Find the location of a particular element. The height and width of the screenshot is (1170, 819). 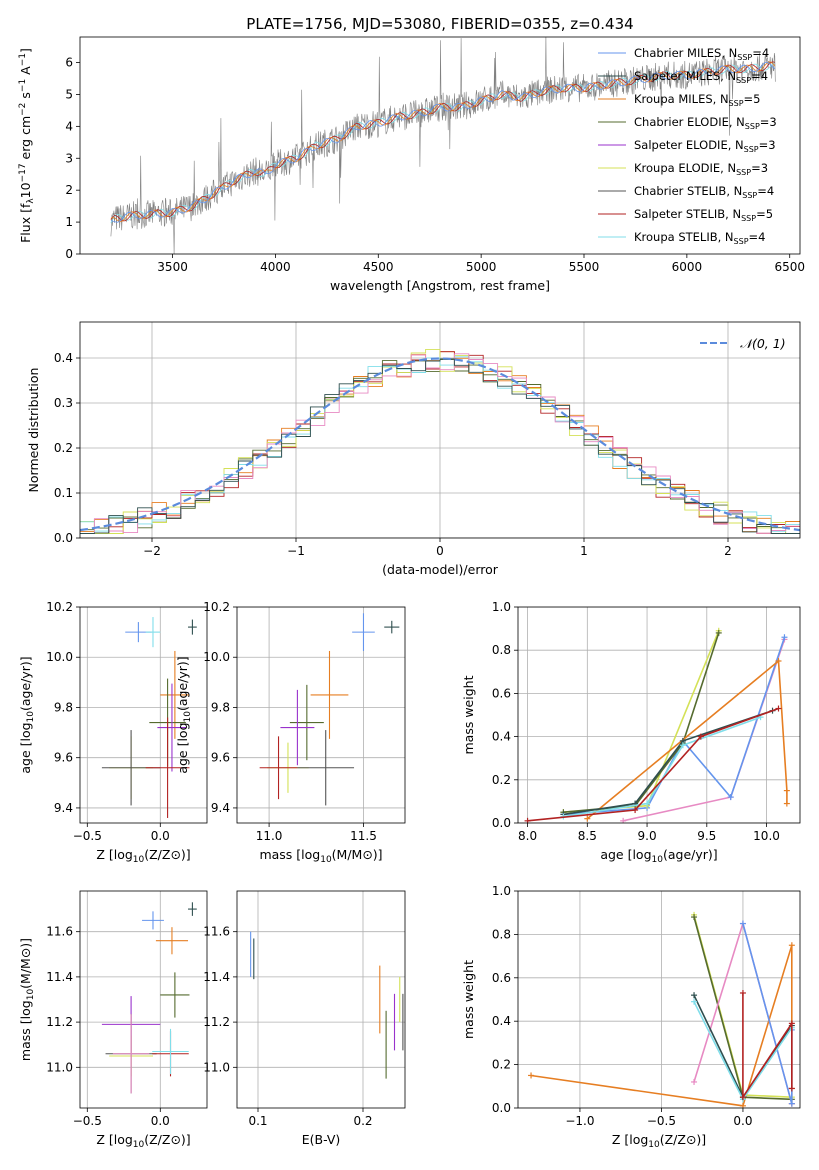

y-tick-label: 0 is located at coordinates (69, 254).